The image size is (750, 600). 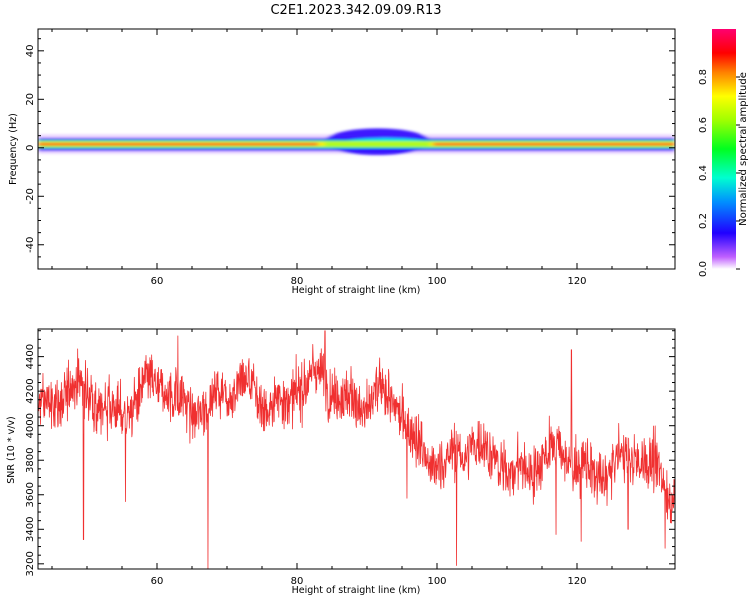 I want to click on colorbar-tick-label: 0.4, so click(x=703, y=173).